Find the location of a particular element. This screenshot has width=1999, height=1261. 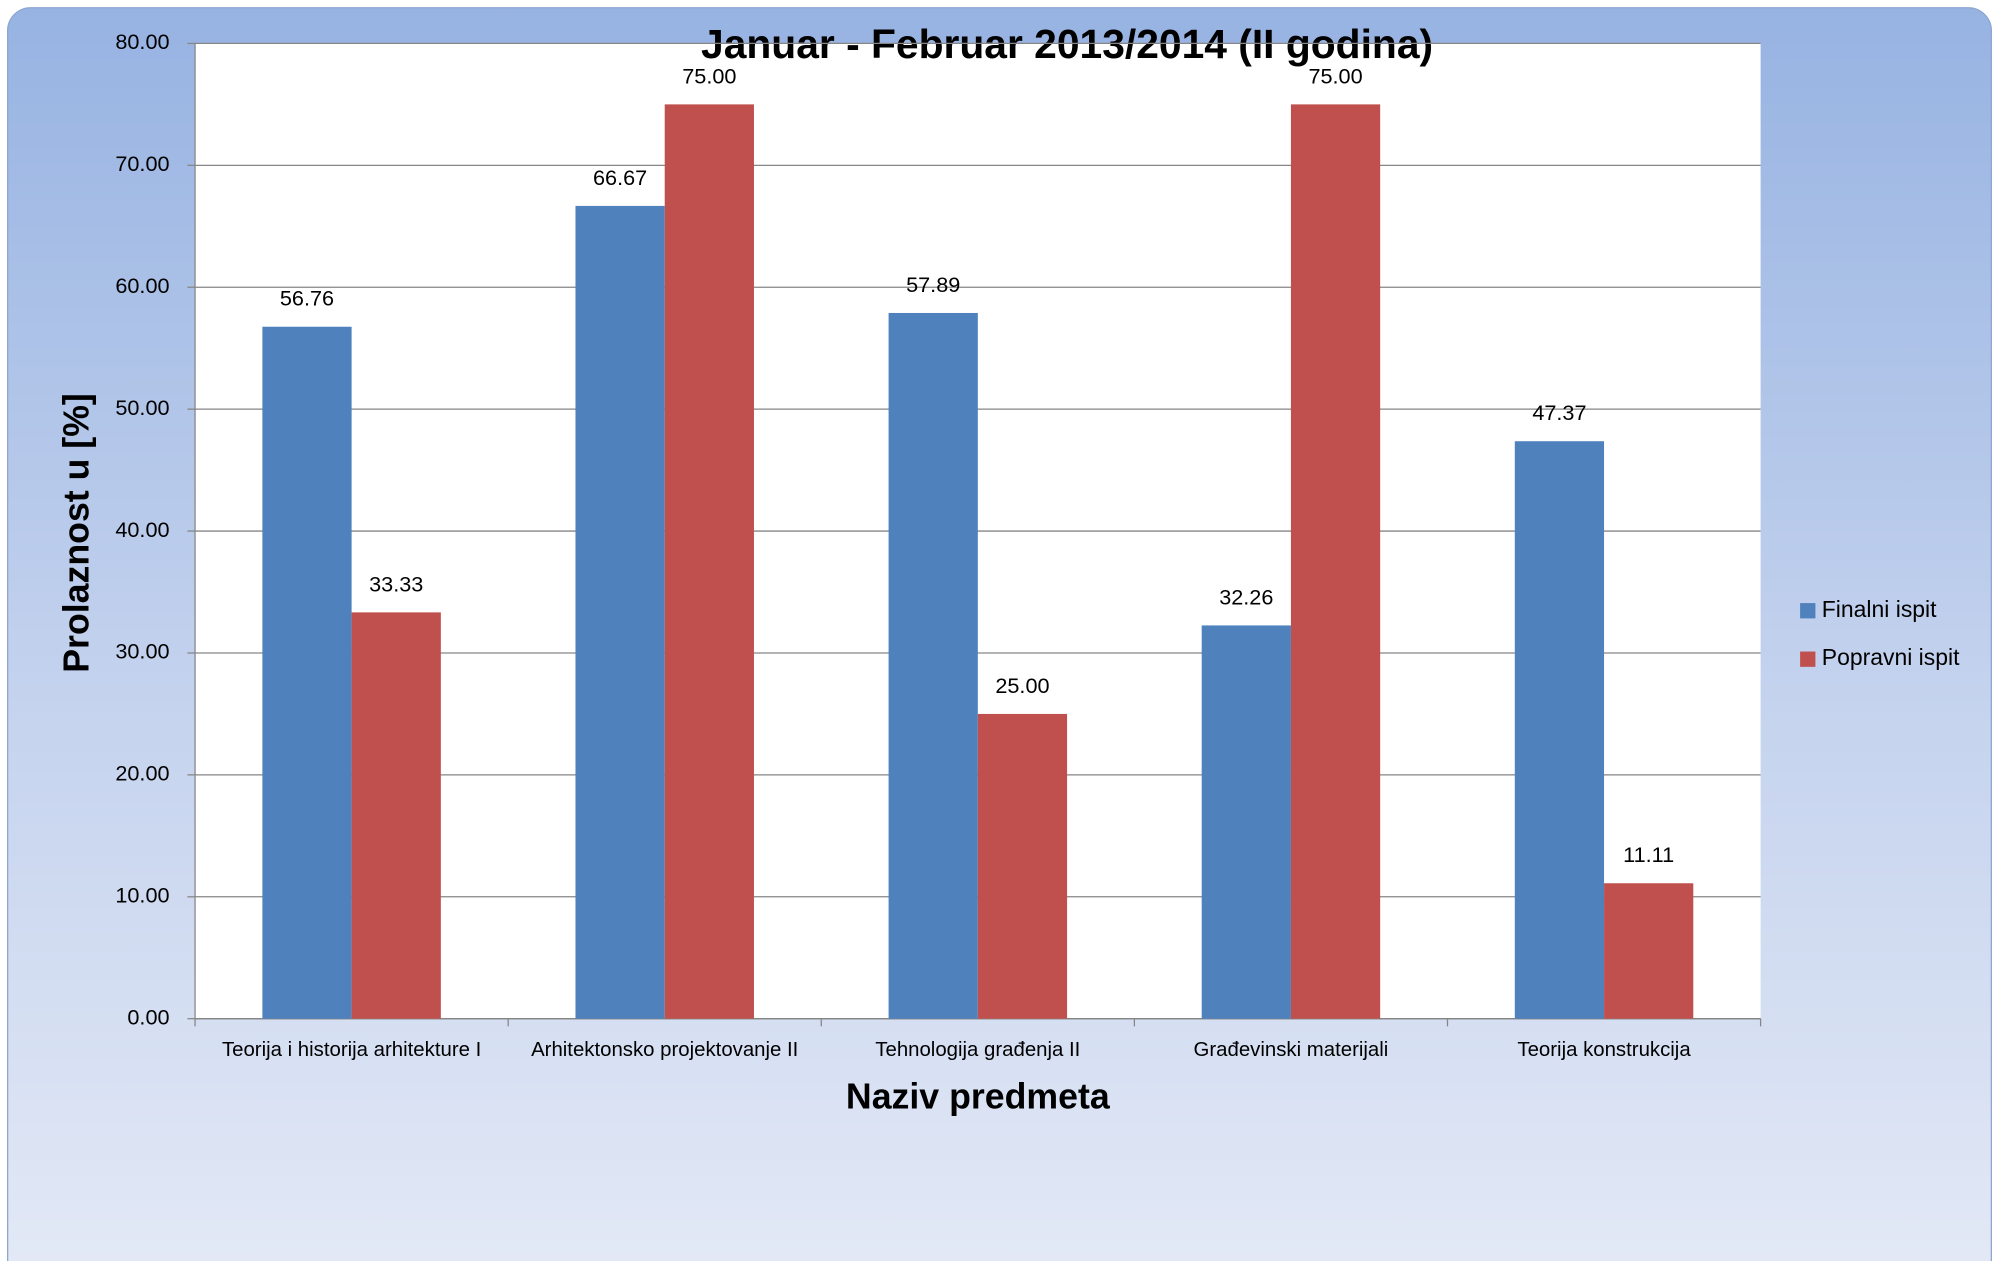

y-tick-label: 70.00 is located at coordinates (142, 163).